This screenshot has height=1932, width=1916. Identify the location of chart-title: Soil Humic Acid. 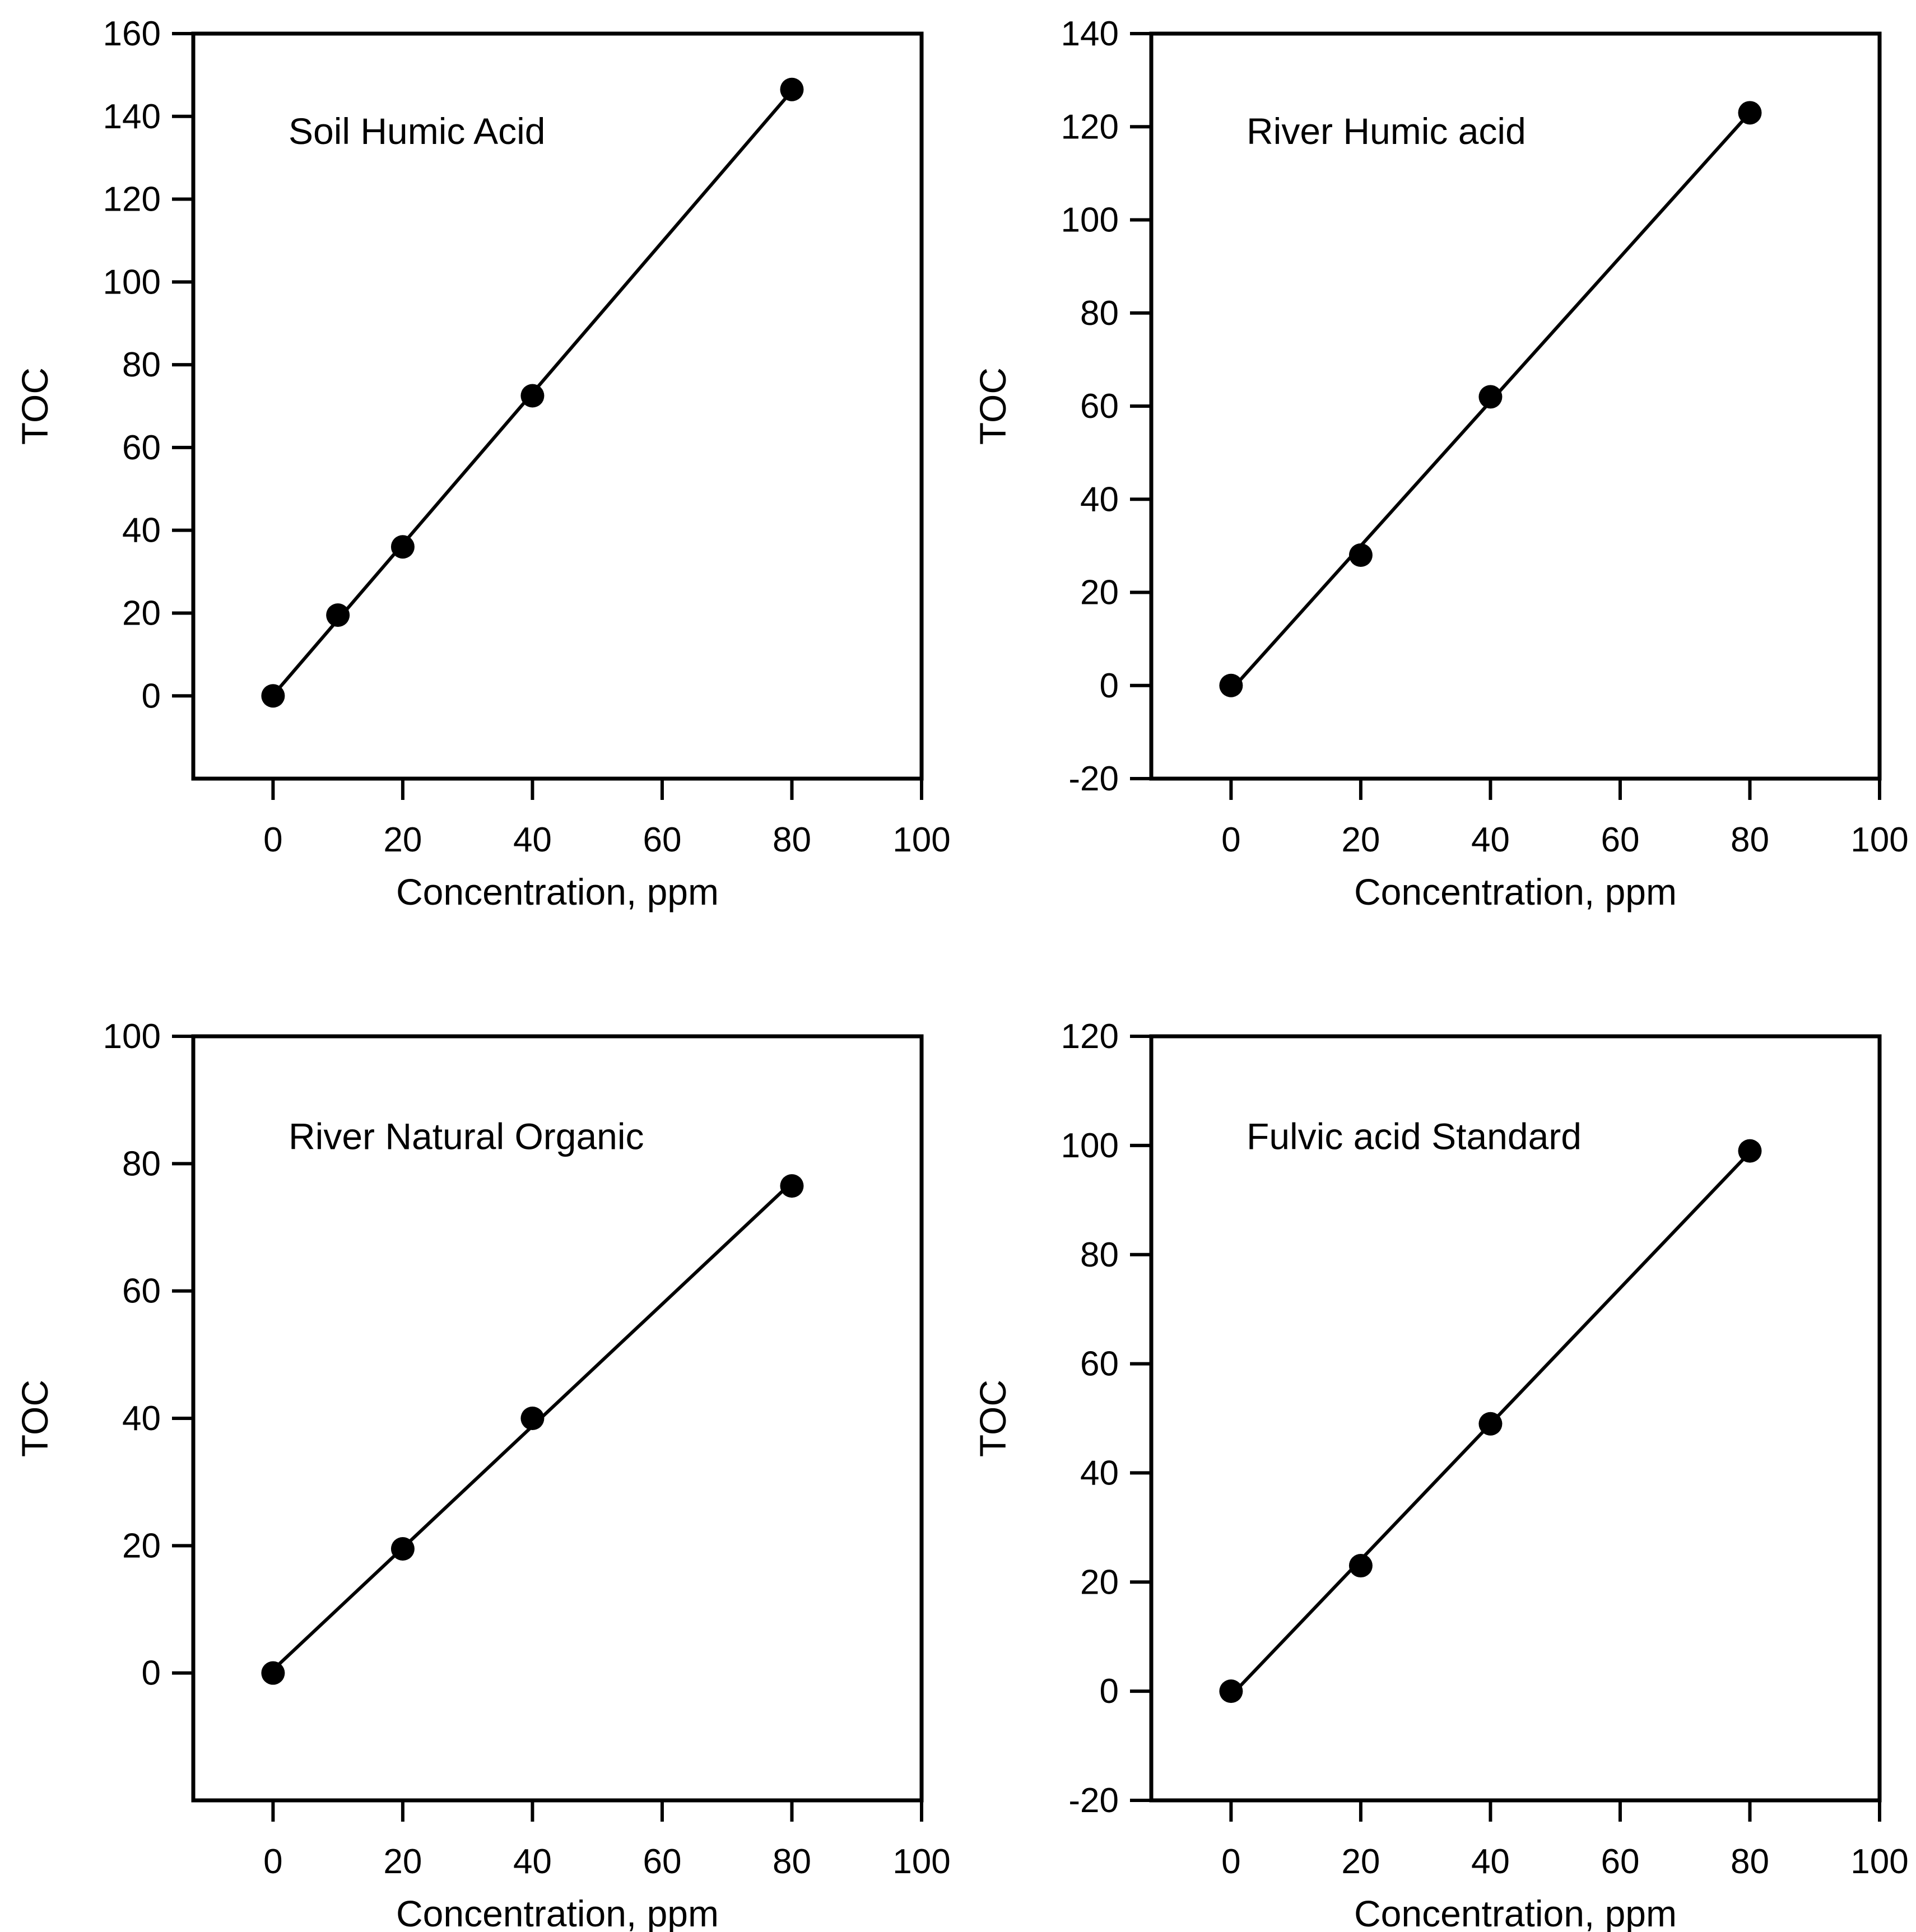
(417, 131).